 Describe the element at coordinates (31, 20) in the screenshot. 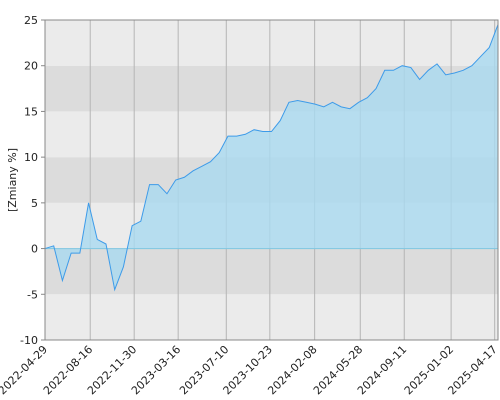

I see `y-tick-label: 25` at that location.